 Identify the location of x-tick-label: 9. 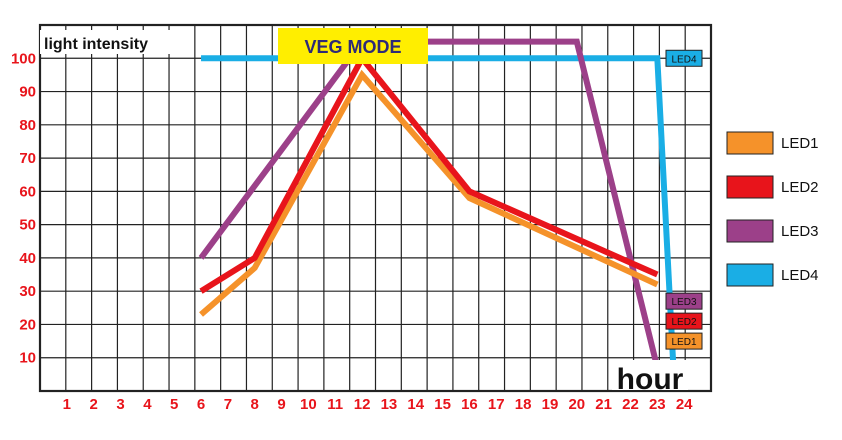
(281, 404).